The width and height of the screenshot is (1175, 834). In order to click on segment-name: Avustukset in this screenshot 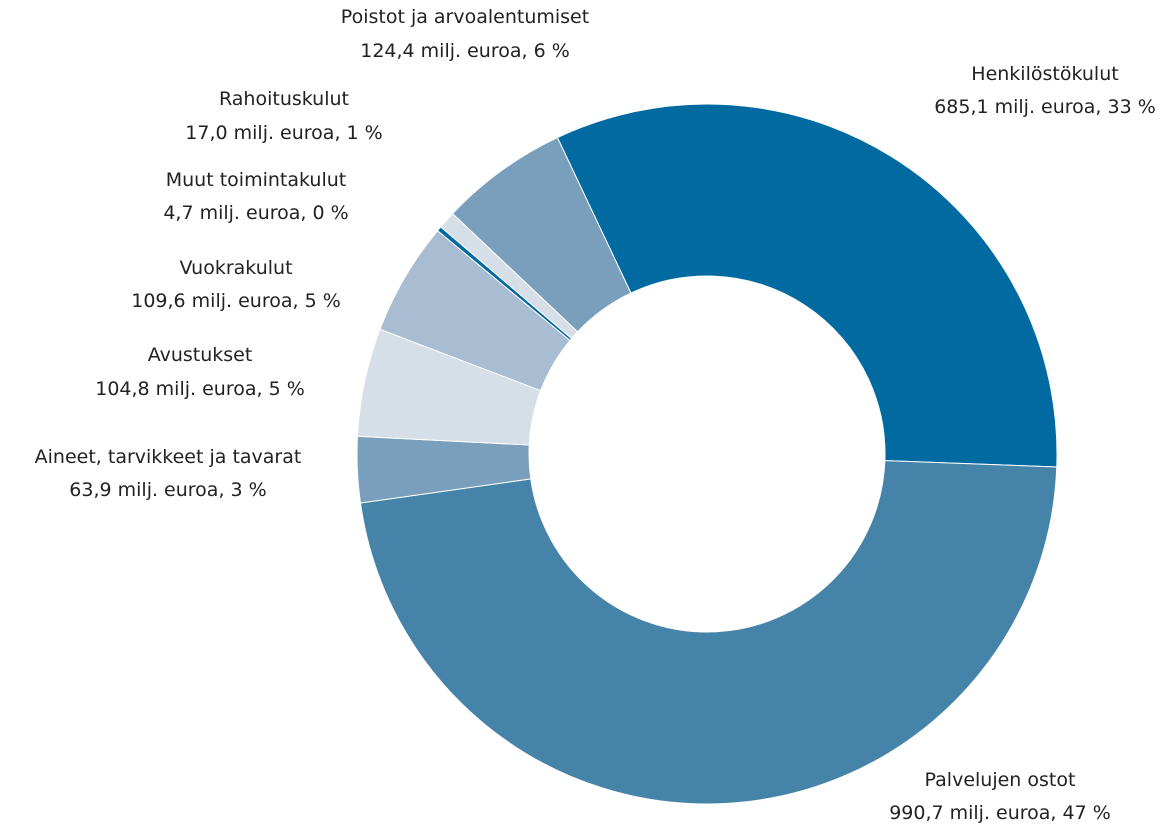, I will do `click(200, 355)`.